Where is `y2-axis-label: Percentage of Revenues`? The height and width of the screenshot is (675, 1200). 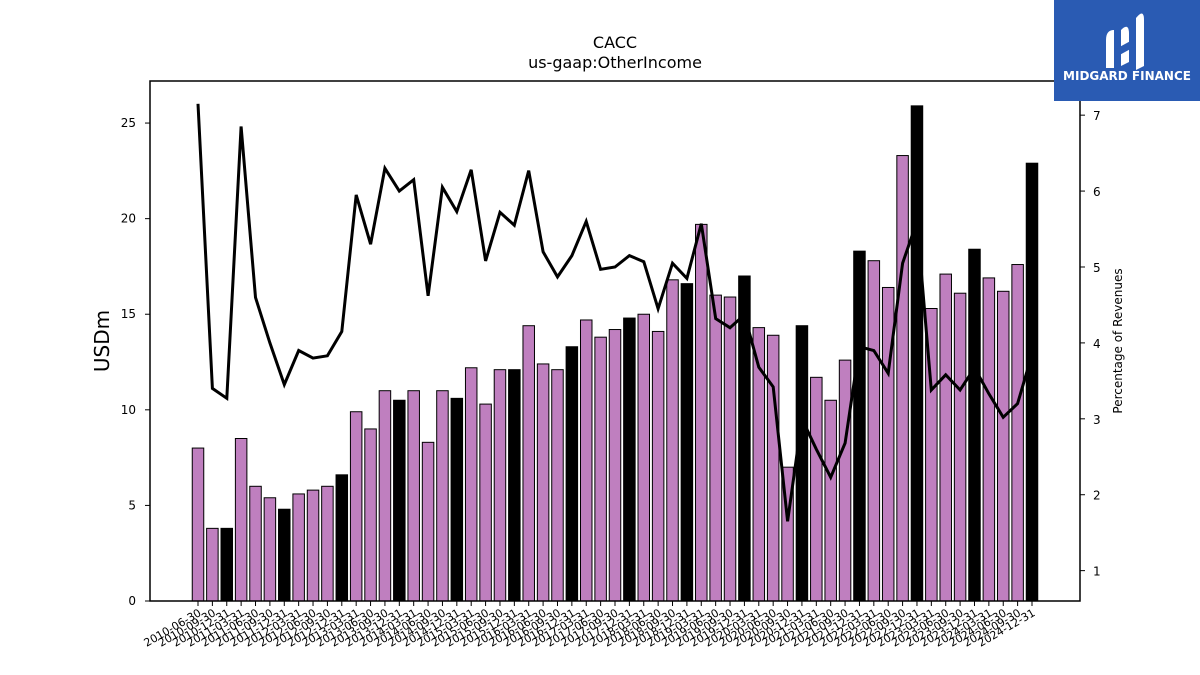 y2-axis-label: Percentage of Revenues is located at coordinates (1118, 340).